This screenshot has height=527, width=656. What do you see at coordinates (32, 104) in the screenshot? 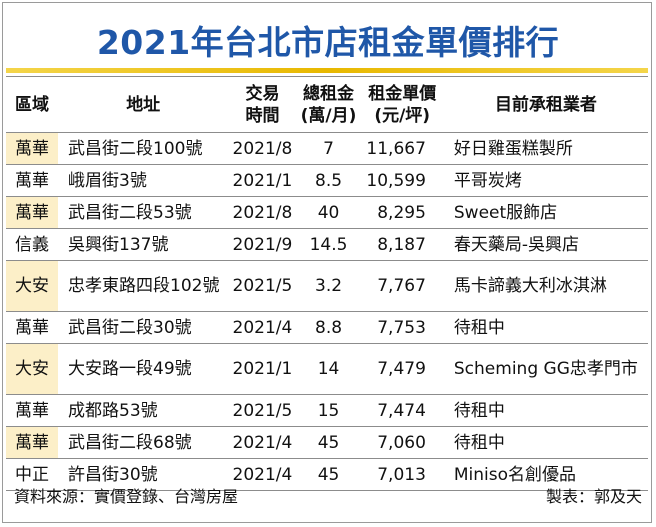
I see `header-district: 區域` at bounding box center [32, 104].